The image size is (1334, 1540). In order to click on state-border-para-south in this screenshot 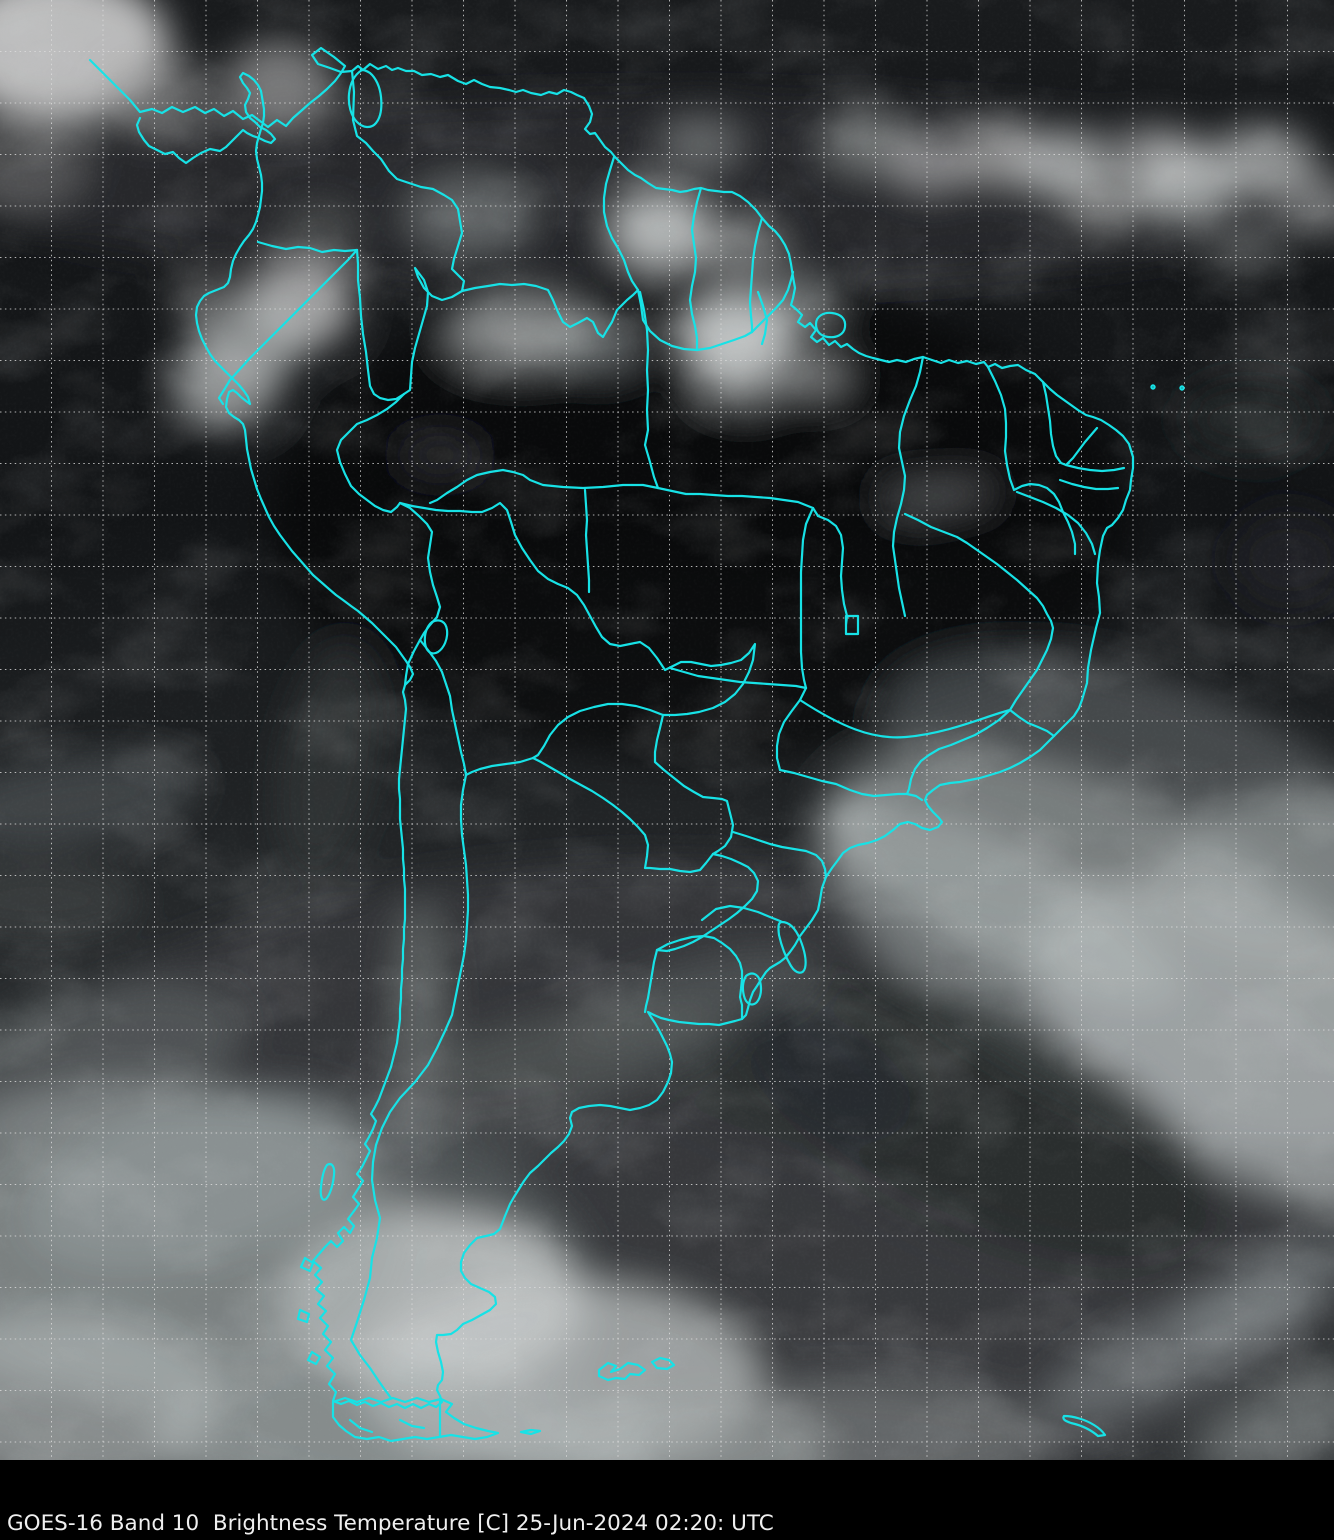, I will do `click(738, 502)`.